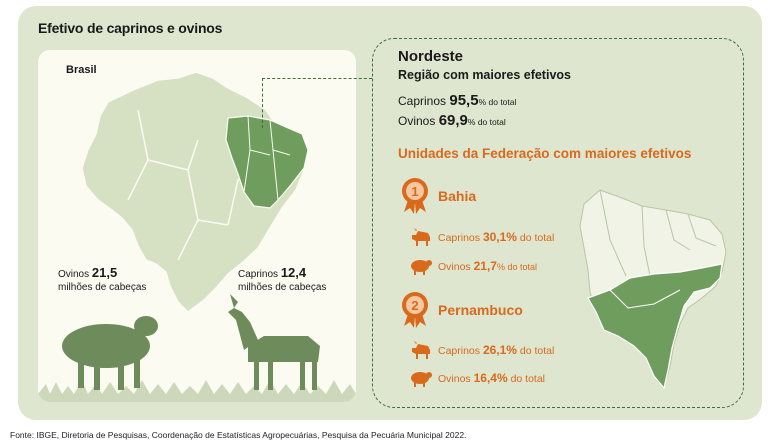  I want to click on brasil-ovinos-label: Ovinos, so click(74, 274).